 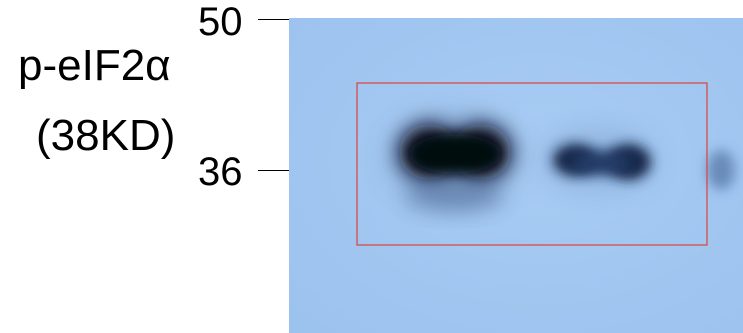 I want to click on protein-name-label: p-eIF2α, so click(x=94, y=65).